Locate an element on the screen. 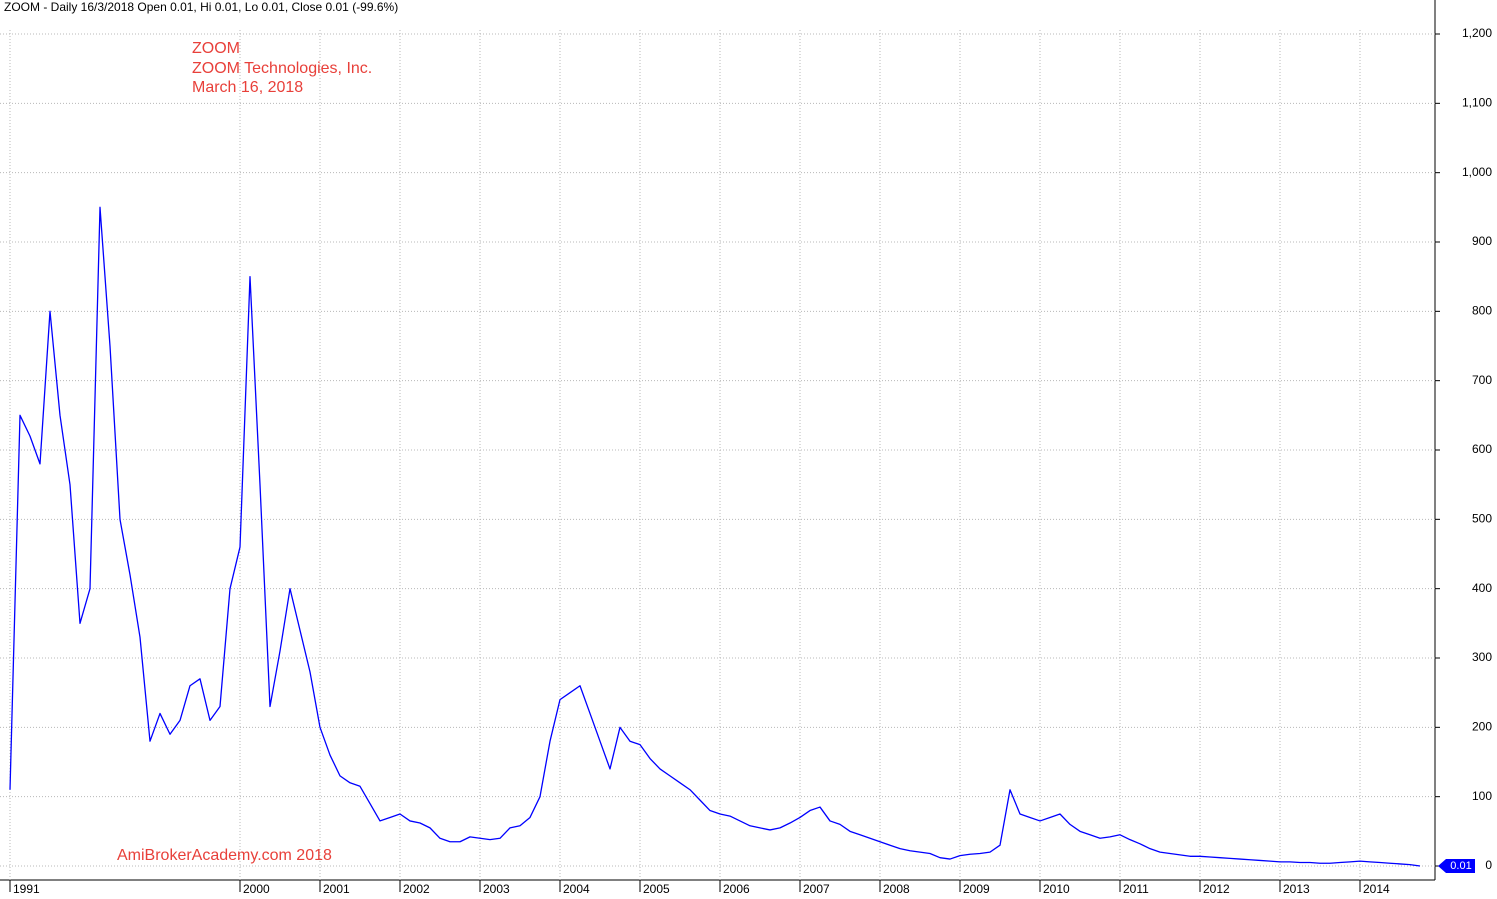  y-tick-label: 200 is located at coordinates (1482, 727).